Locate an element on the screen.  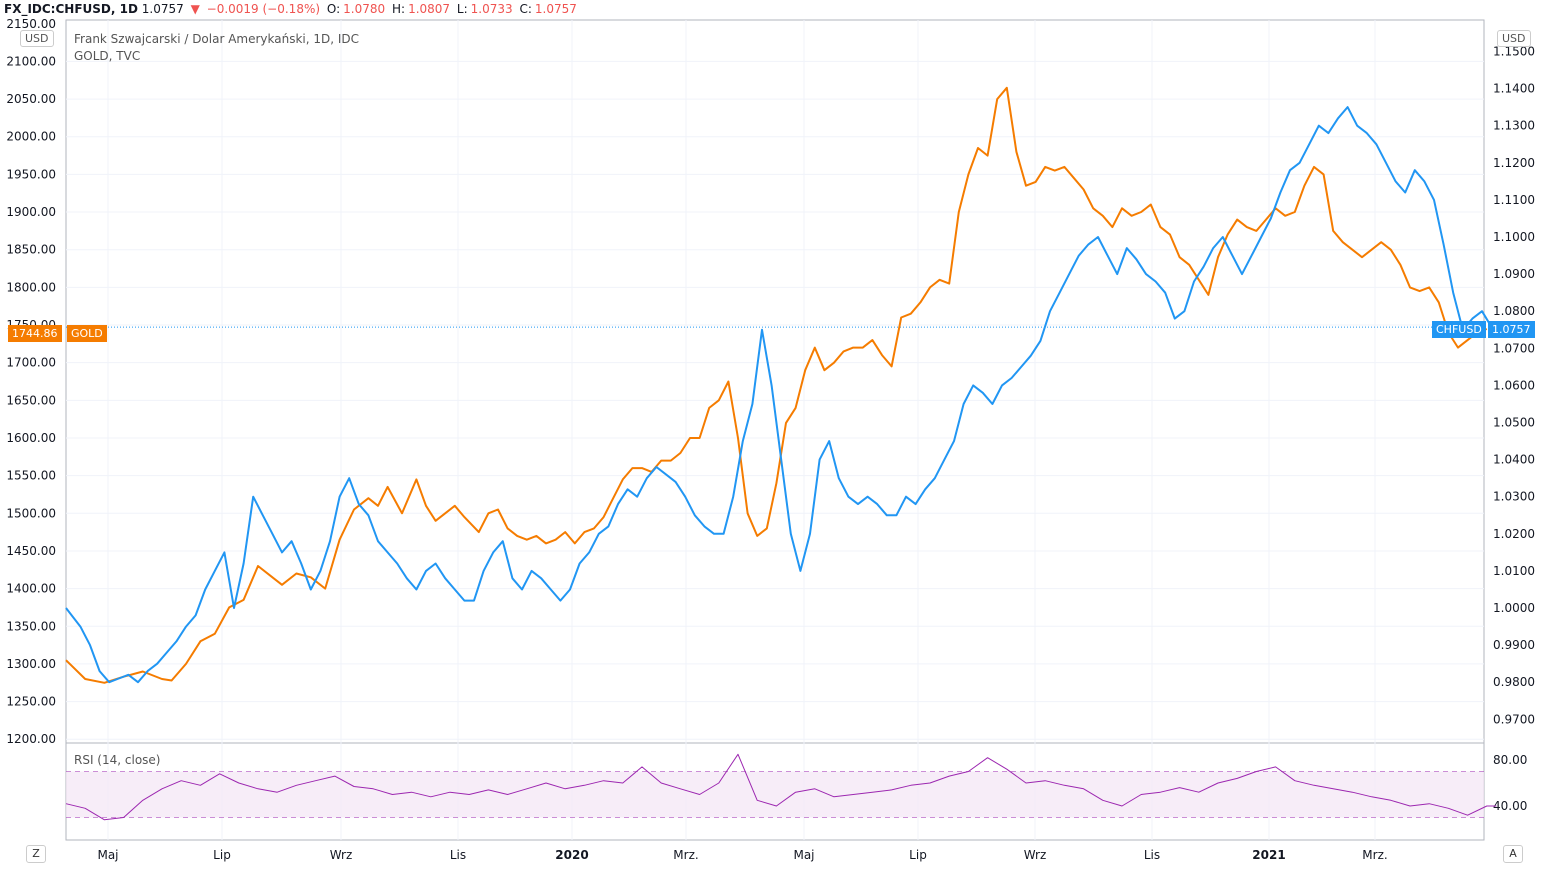
left-tick-label: 1800.00 is located at coordinates (31, 287).